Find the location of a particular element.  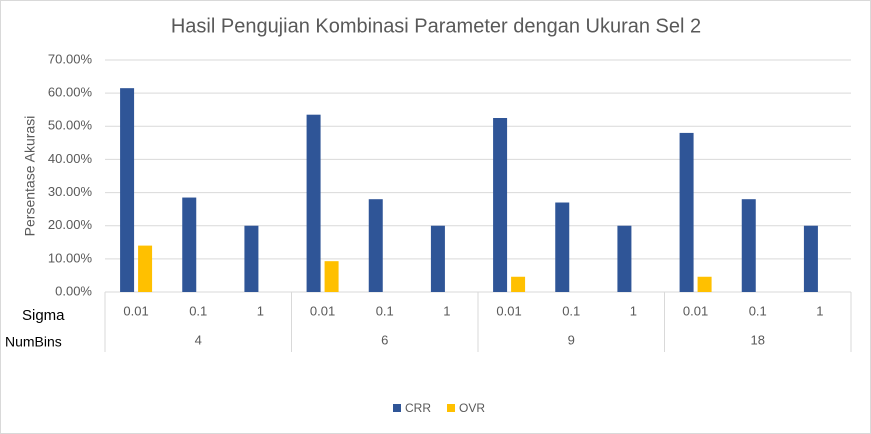

x-level-name: NumBins is located at coordinates (33, 342).